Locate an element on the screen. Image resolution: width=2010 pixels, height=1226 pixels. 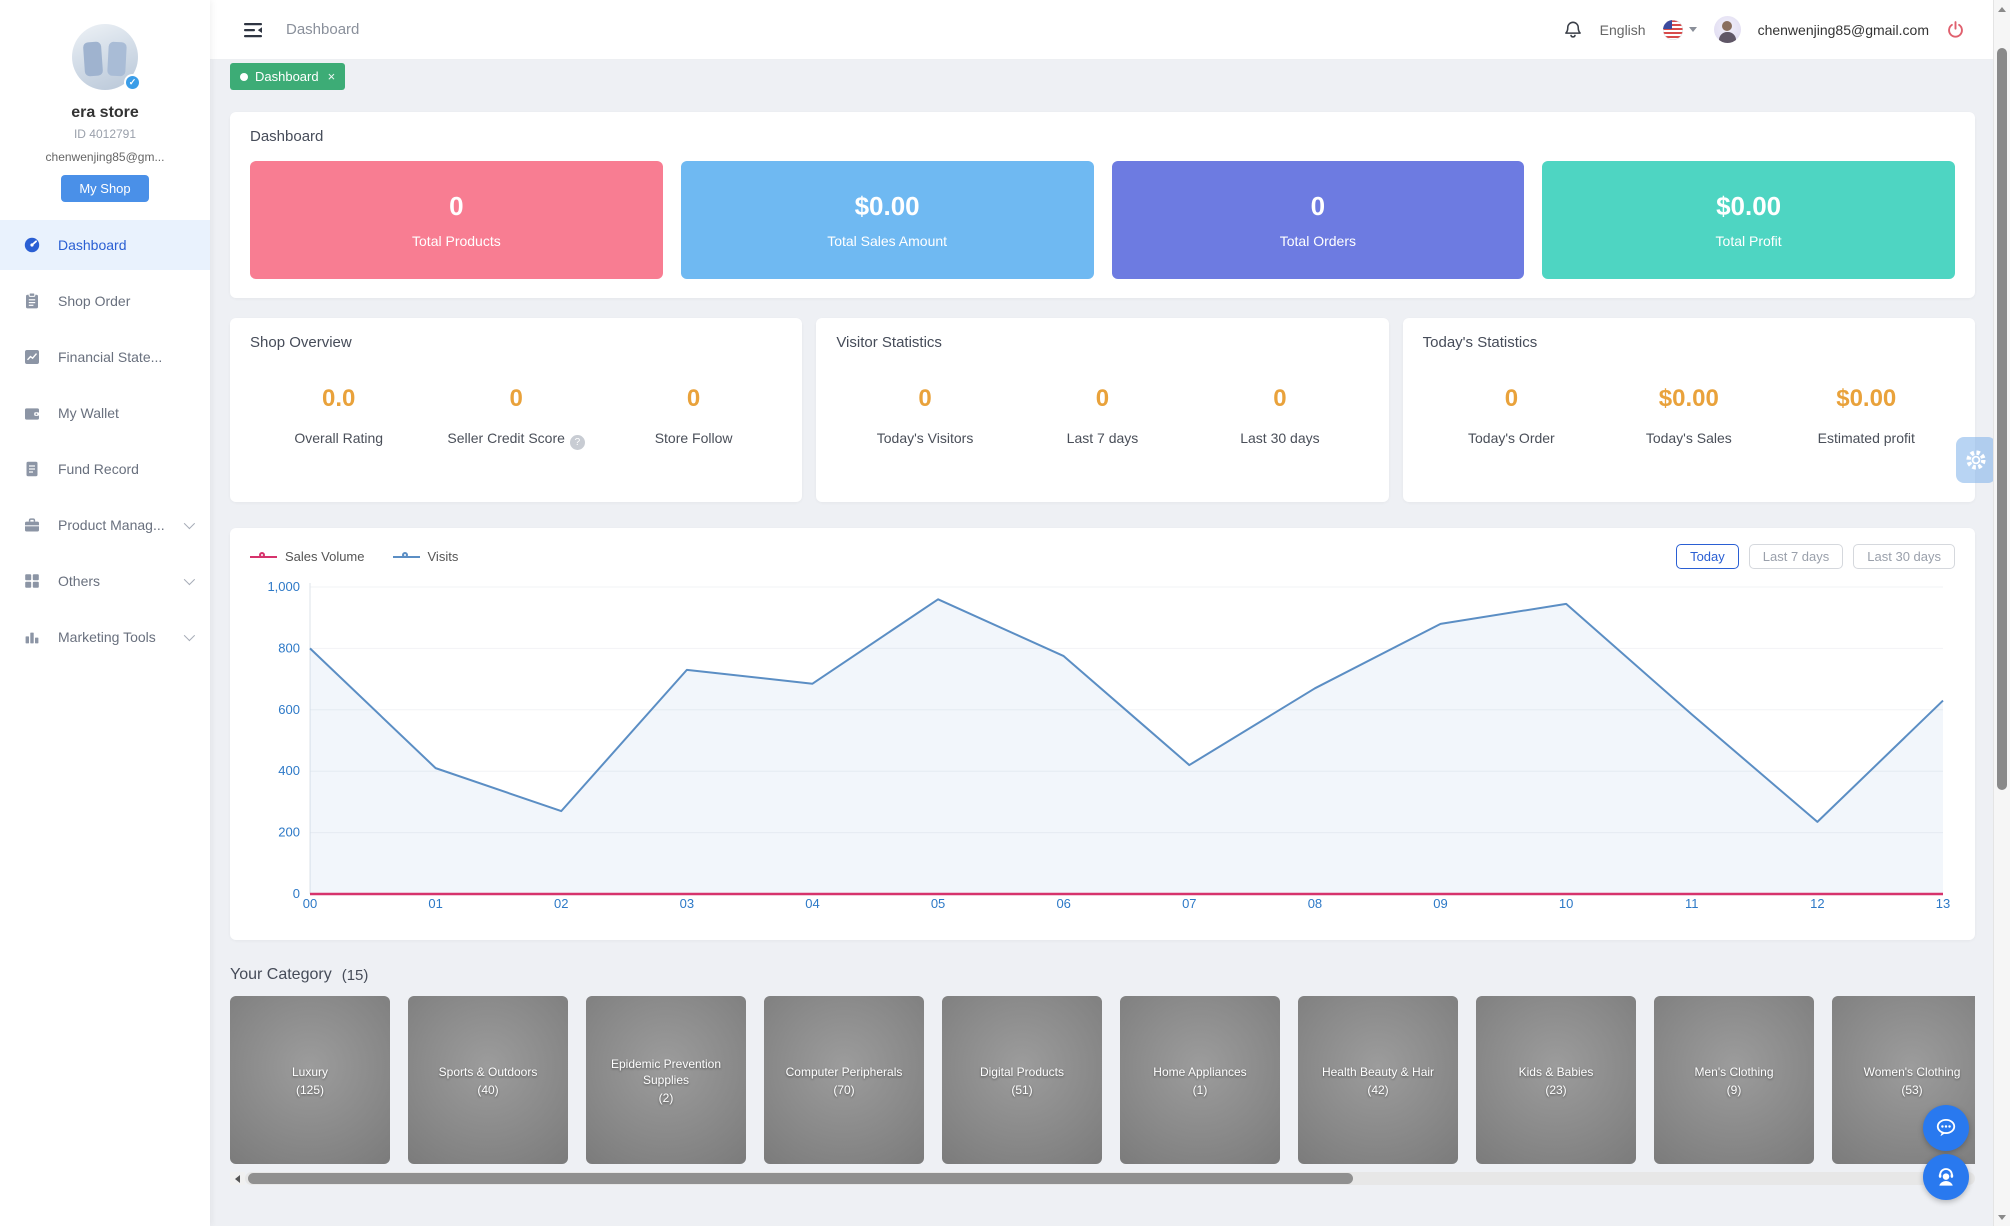
sidebar-item-fund-record: Fund Record is located at coordinates (105, 469).